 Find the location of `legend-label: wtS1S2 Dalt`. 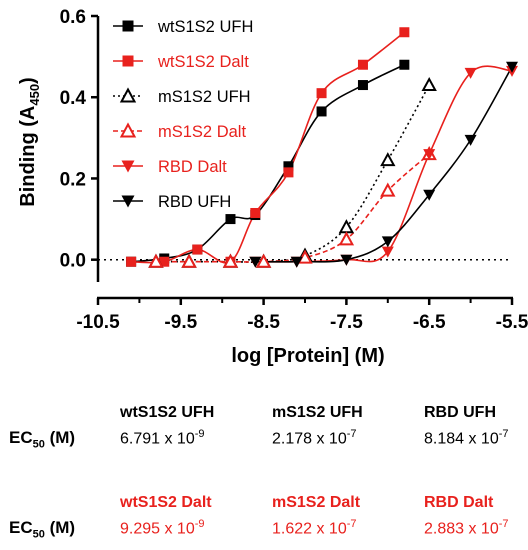

legend-label: wtS1S2 Dalt is located at coordinates (203, 62).